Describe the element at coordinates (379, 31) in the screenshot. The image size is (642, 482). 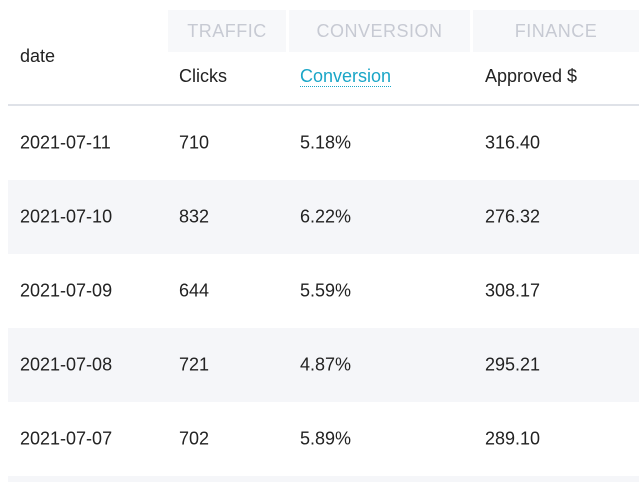
I see `group-conversion: CONVERSION` at that location.